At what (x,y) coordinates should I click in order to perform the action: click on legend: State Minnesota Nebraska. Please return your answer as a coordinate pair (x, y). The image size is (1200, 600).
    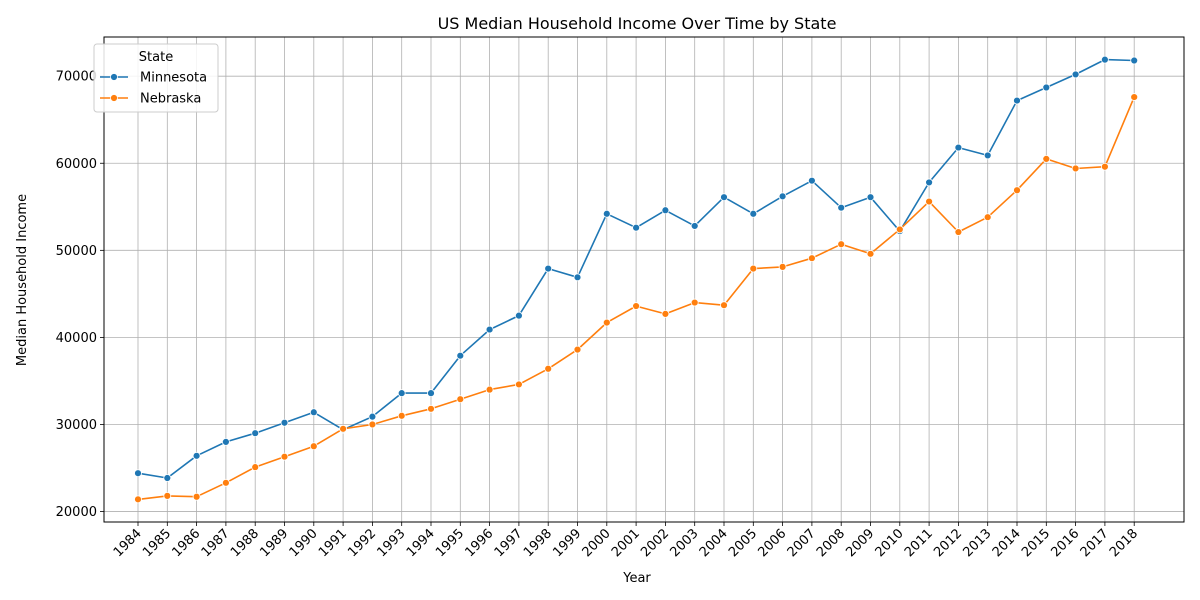
    Looking at the image, I should click on (156, 78).